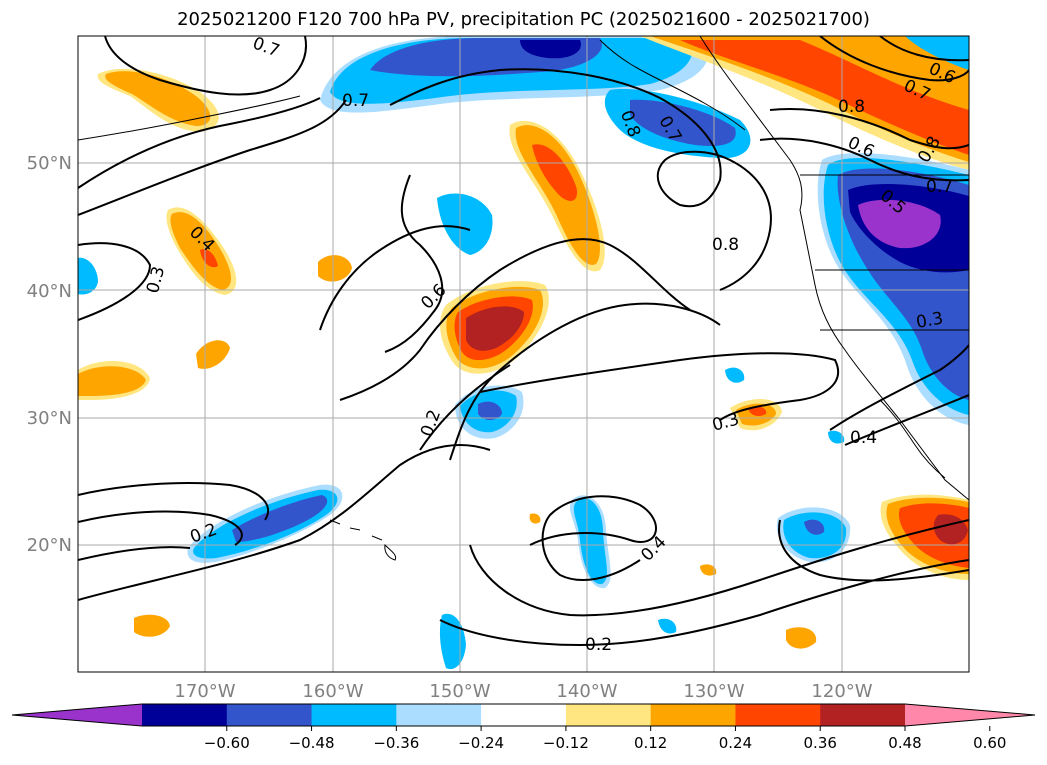  Describe the element at coordinates (586, 691) in the screenshot. I see `lon-label-140w: 140°W` at that location.